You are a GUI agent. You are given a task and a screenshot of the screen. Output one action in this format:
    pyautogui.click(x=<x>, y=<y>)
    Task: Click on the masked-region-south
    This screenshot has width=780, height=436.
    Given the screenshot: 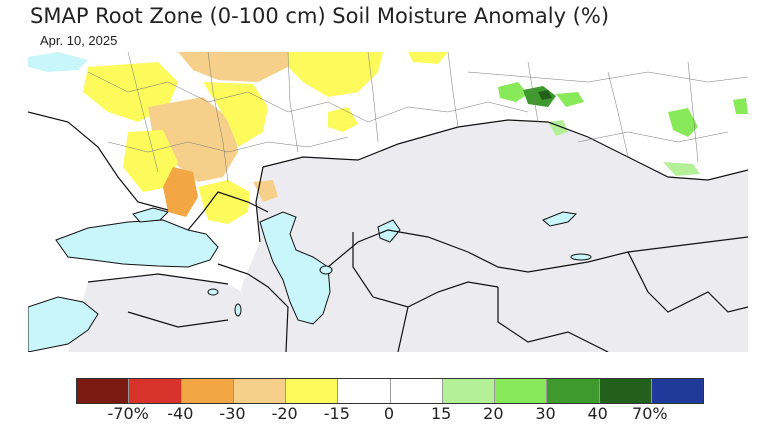 What is the action you would take?
    pyautogui.click(x=178, y=313)
    